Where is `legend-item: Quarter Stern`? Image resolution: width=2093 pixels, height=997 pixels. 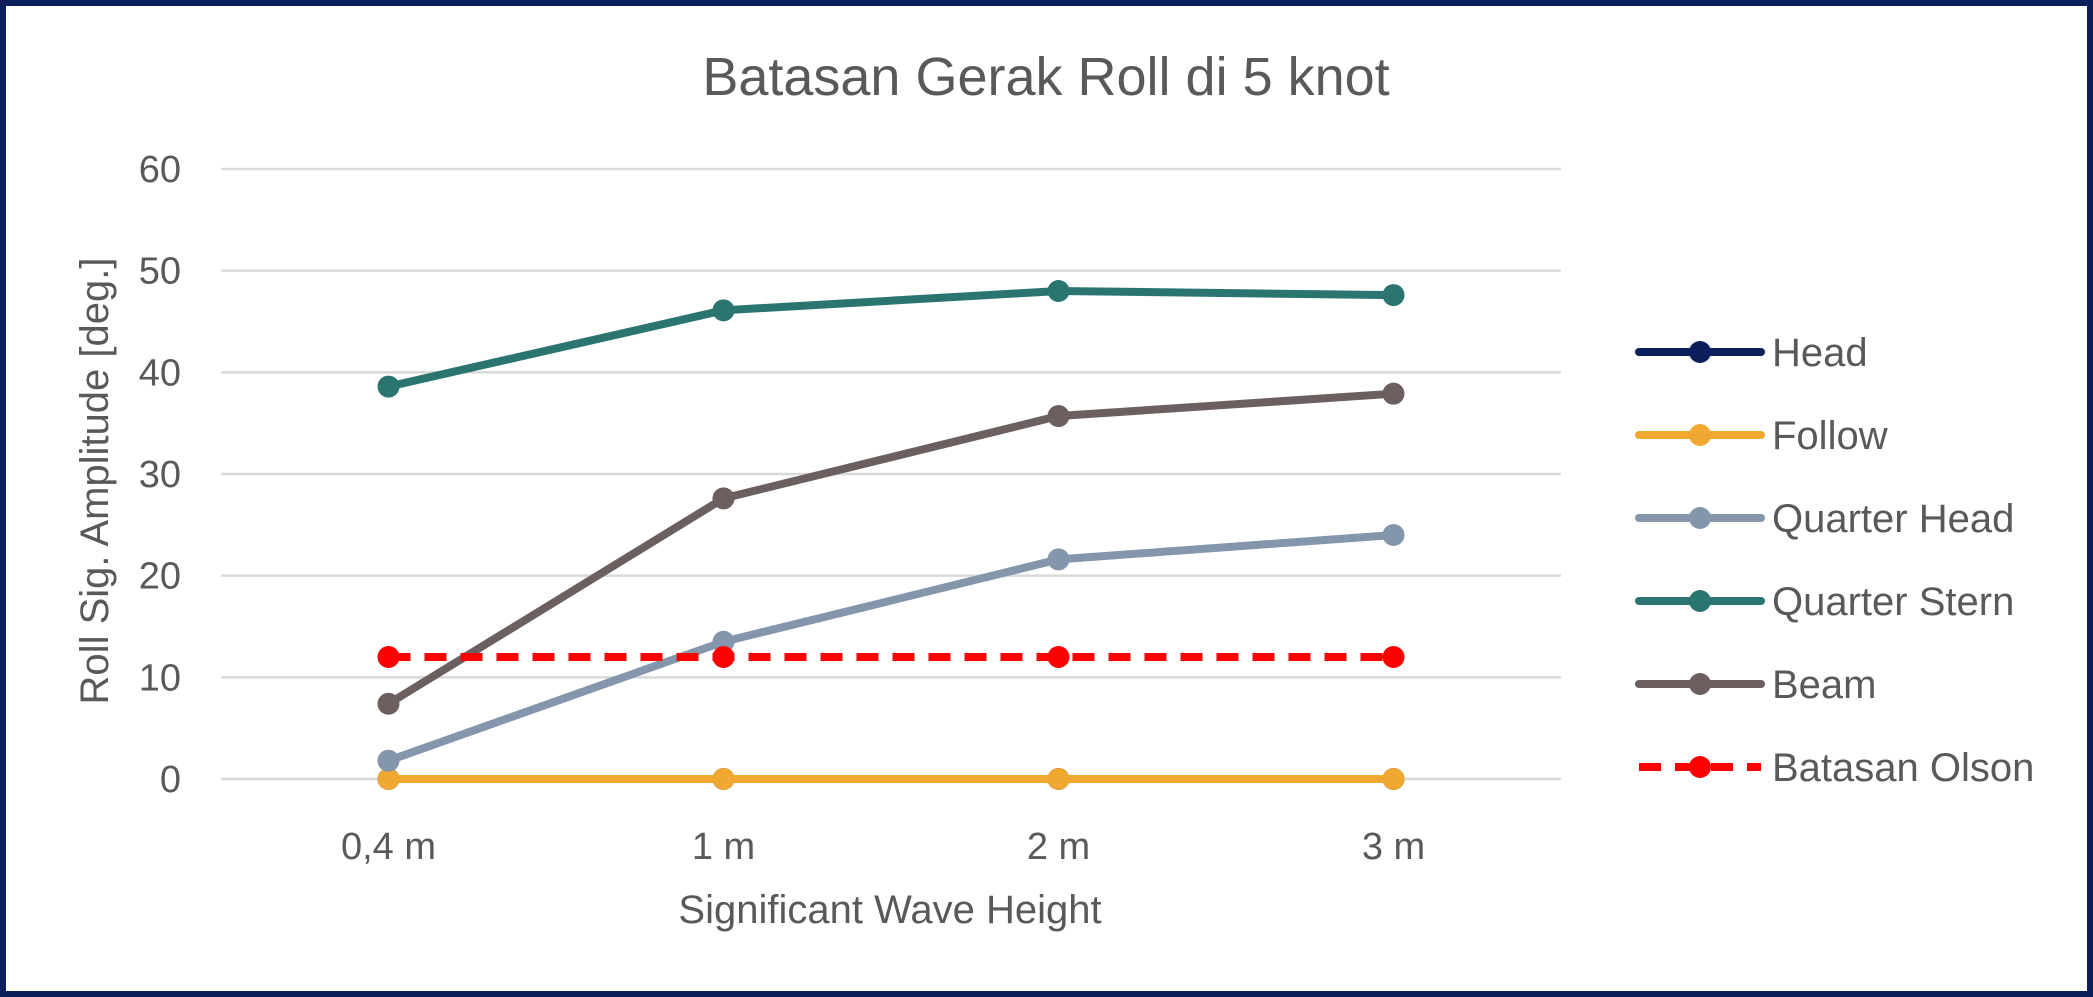
legend-item: Quarter Stern is located at coordinates (1824, 602).